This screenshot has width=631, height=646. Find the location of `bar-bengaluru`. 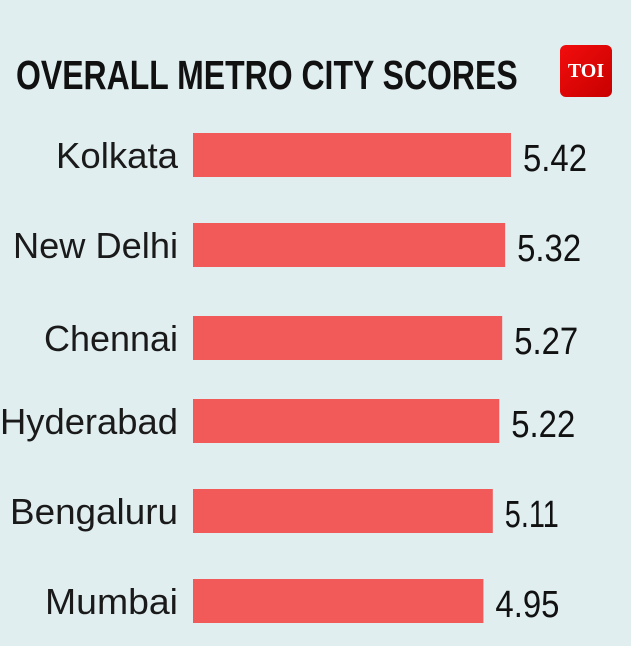

bar-bengaluru is located at coordinates (343, 511).